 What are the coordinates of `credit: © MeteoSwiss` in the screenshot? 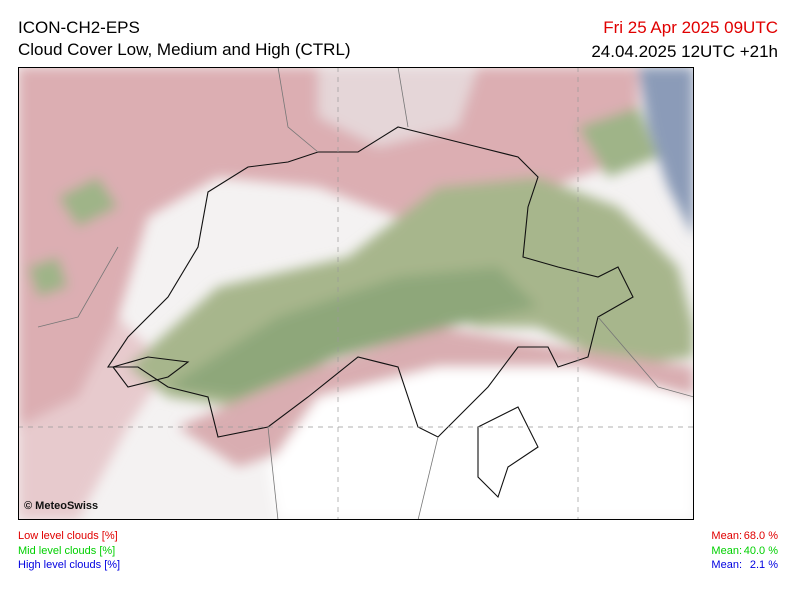 It's located at (61, 506).